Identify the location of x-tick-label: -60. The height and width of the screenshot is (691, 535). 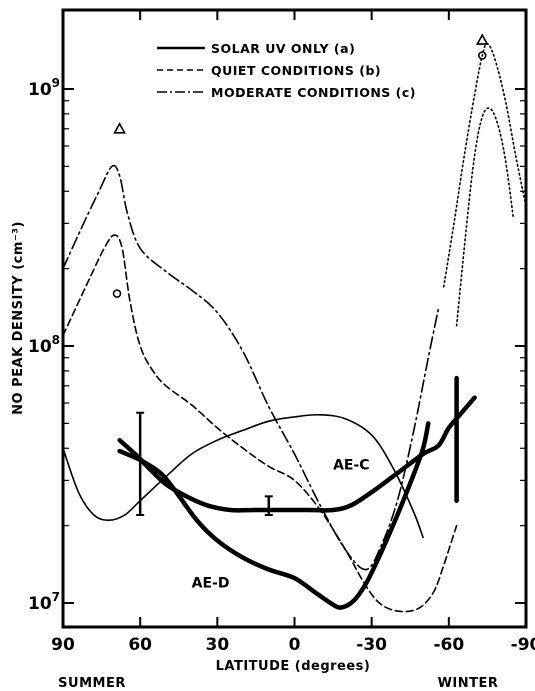
(448, 645).